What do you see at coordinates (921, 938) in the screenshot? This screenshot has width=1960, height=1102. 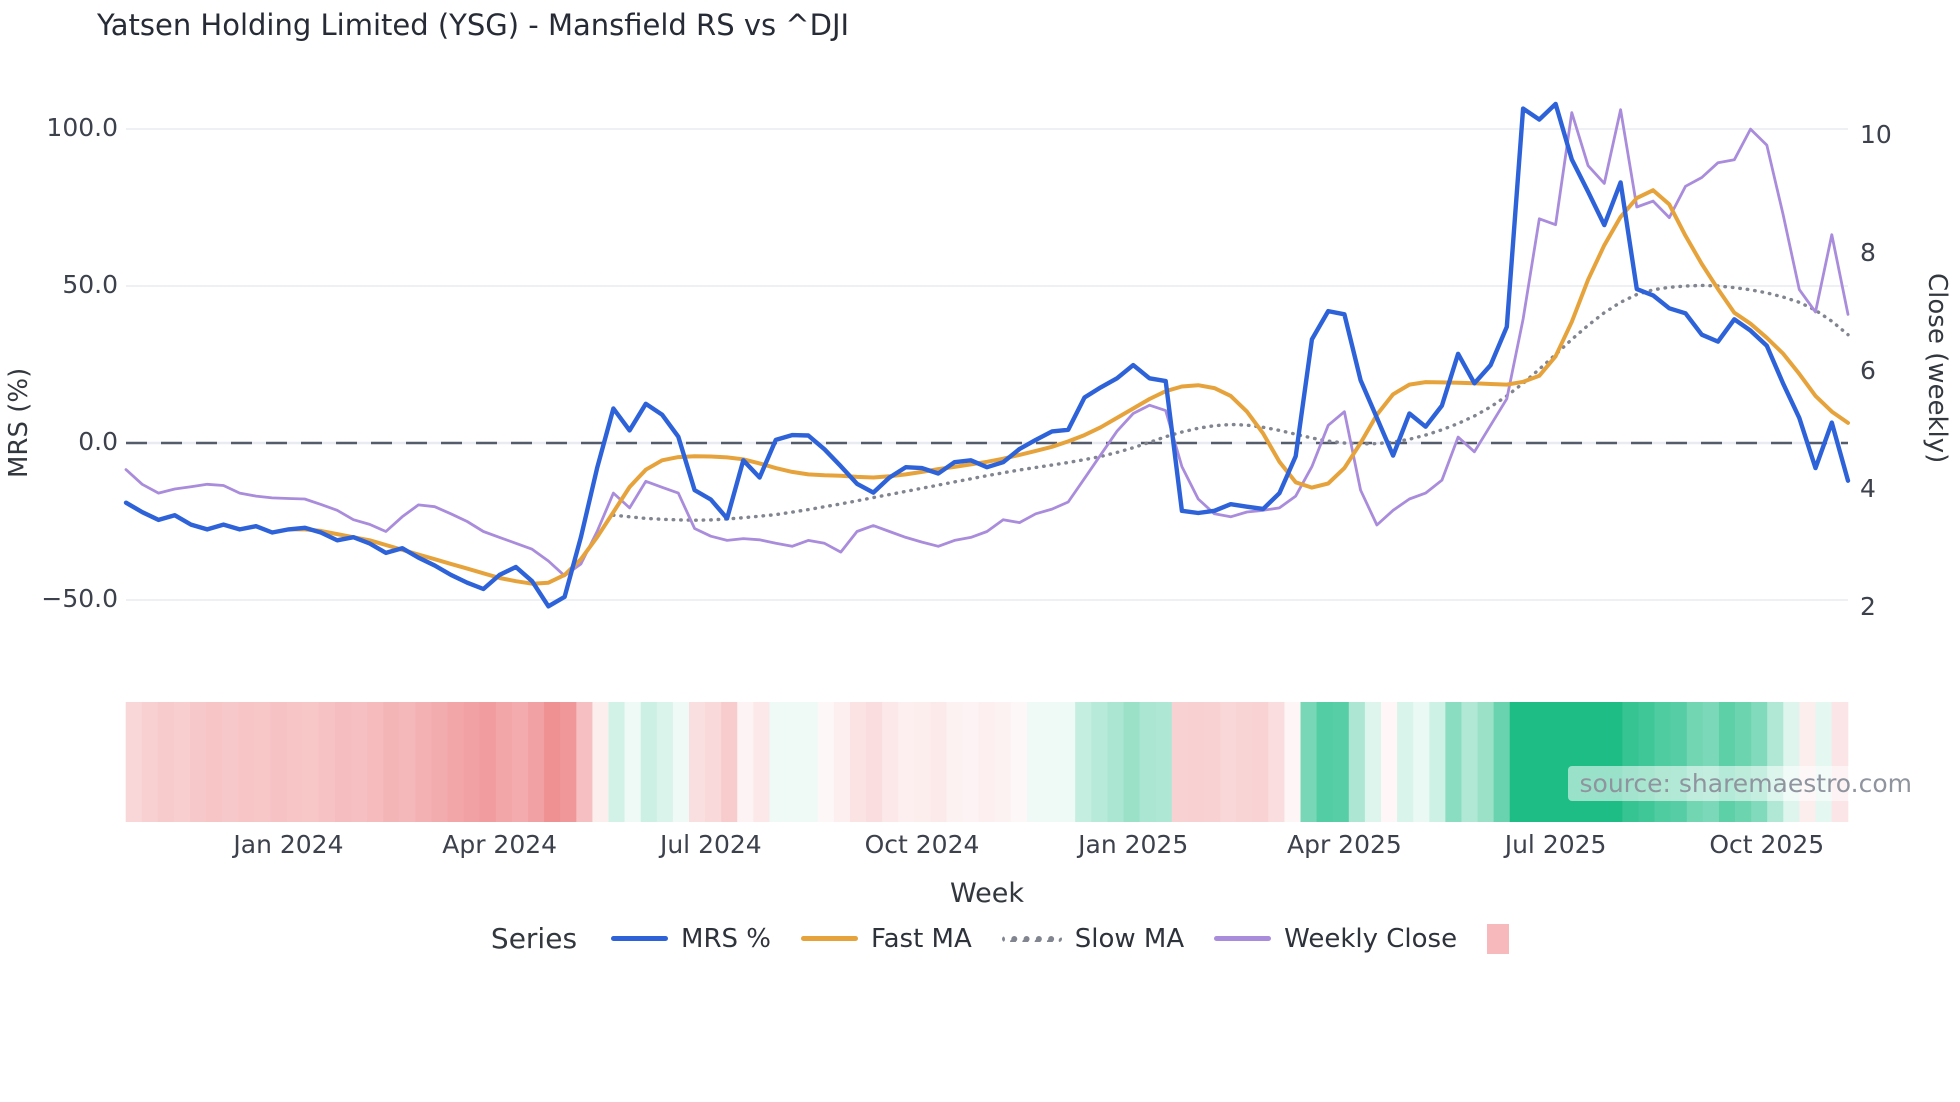 I see `legend-item-label: Fast MA` at bounding box center [921, 938].